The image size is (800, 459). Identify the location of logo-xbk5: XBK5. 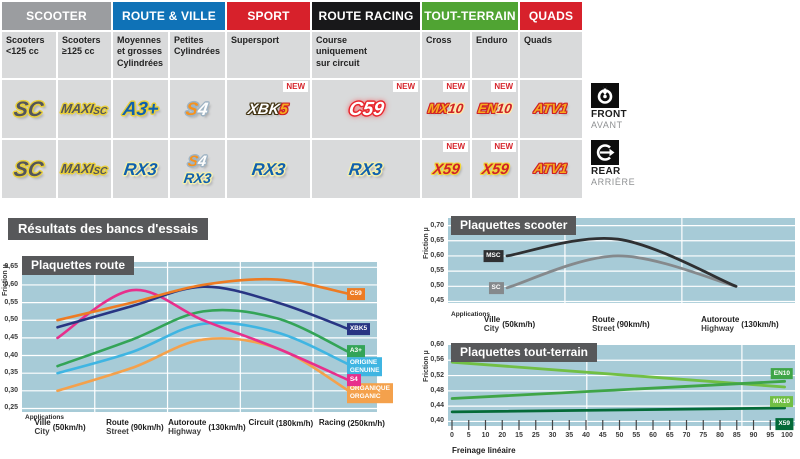
(268, 109).